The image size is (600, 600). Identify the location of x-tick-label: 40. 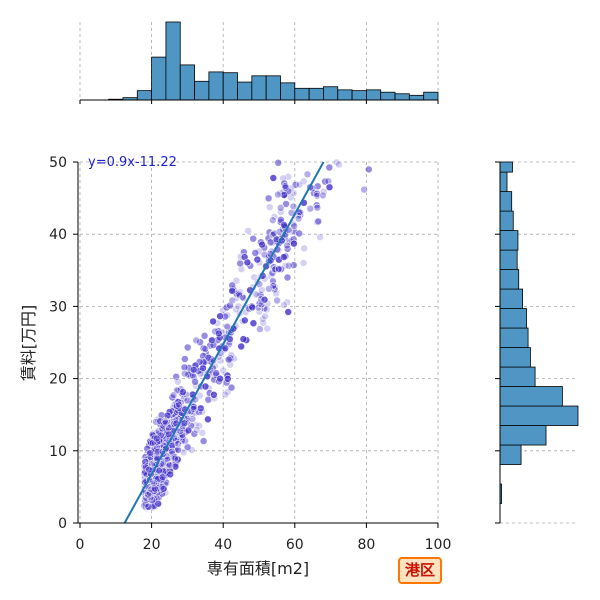
(223, 545).